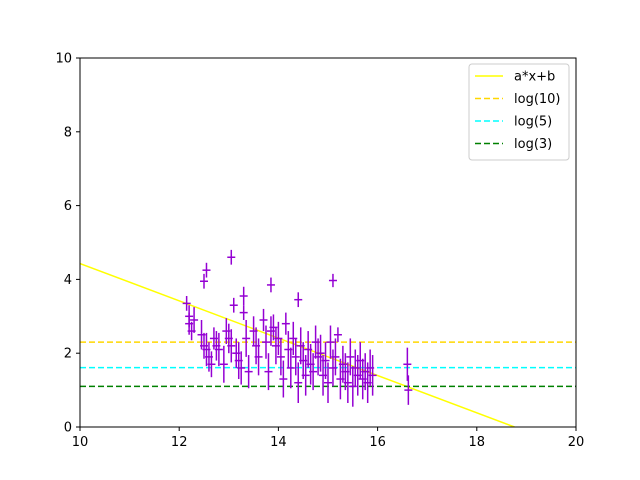  Describe the element at coordinates (68, 428) in the screenshot. I see `y-tick-label-0: 0` at that location.